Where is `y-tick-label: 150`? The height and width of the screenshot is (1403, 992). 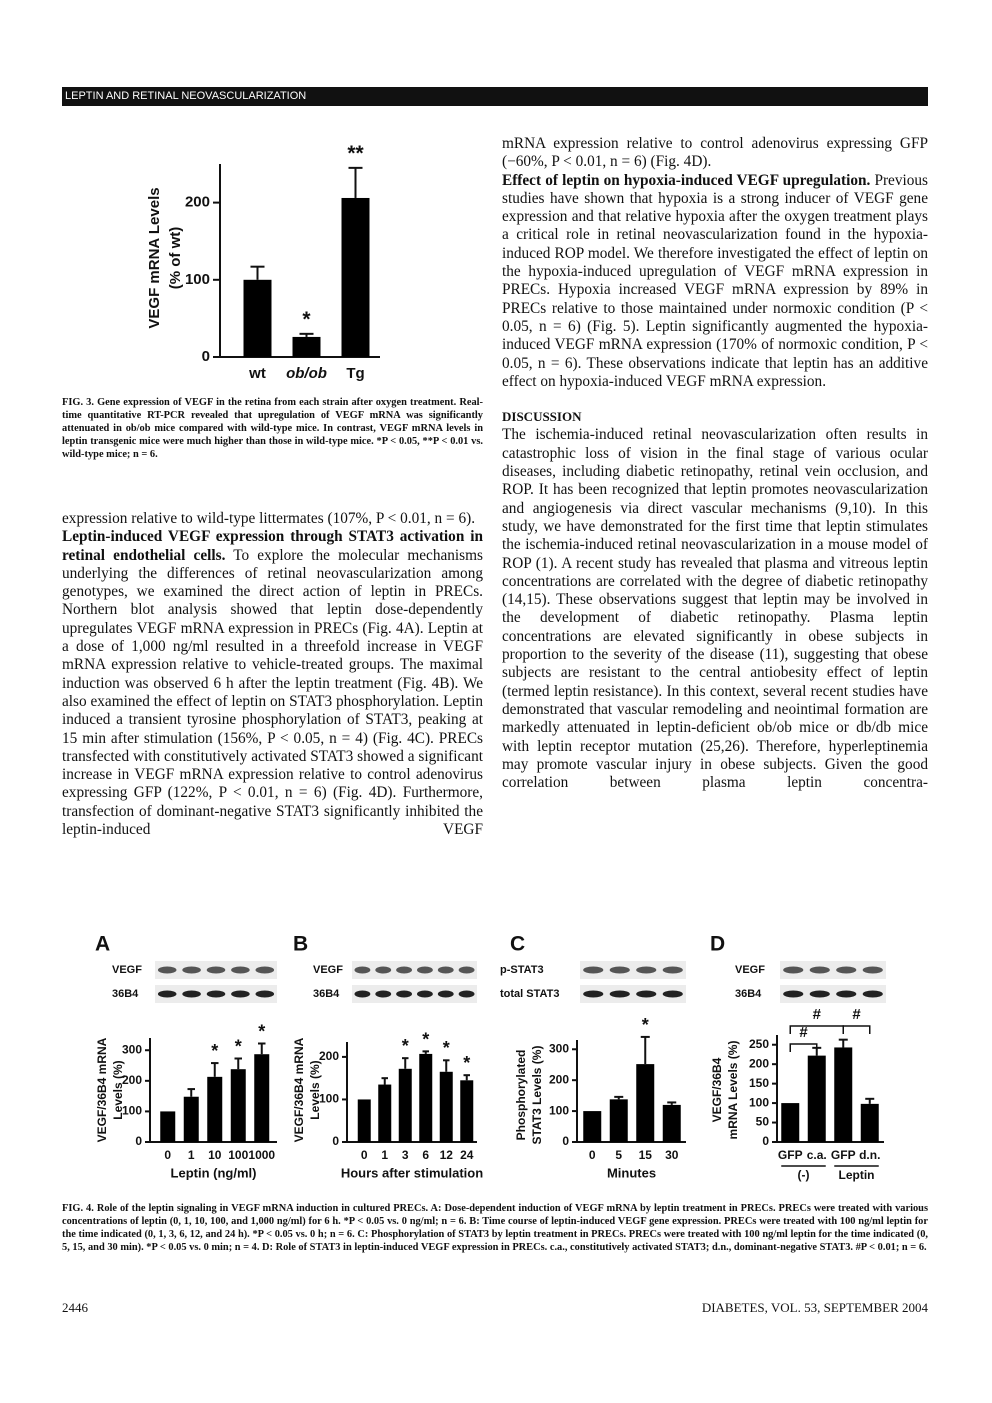
y-tick-label: 150 is located at coordinates (759, 1083).